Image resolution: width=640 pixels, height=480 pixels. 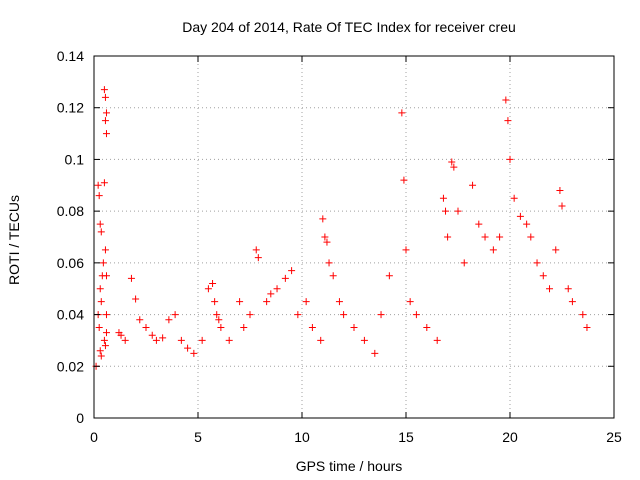 What do you see at coordinates (302, 437) in the screenshot?
I see `x-tick-label: 10` at bounding box center [302, 437].